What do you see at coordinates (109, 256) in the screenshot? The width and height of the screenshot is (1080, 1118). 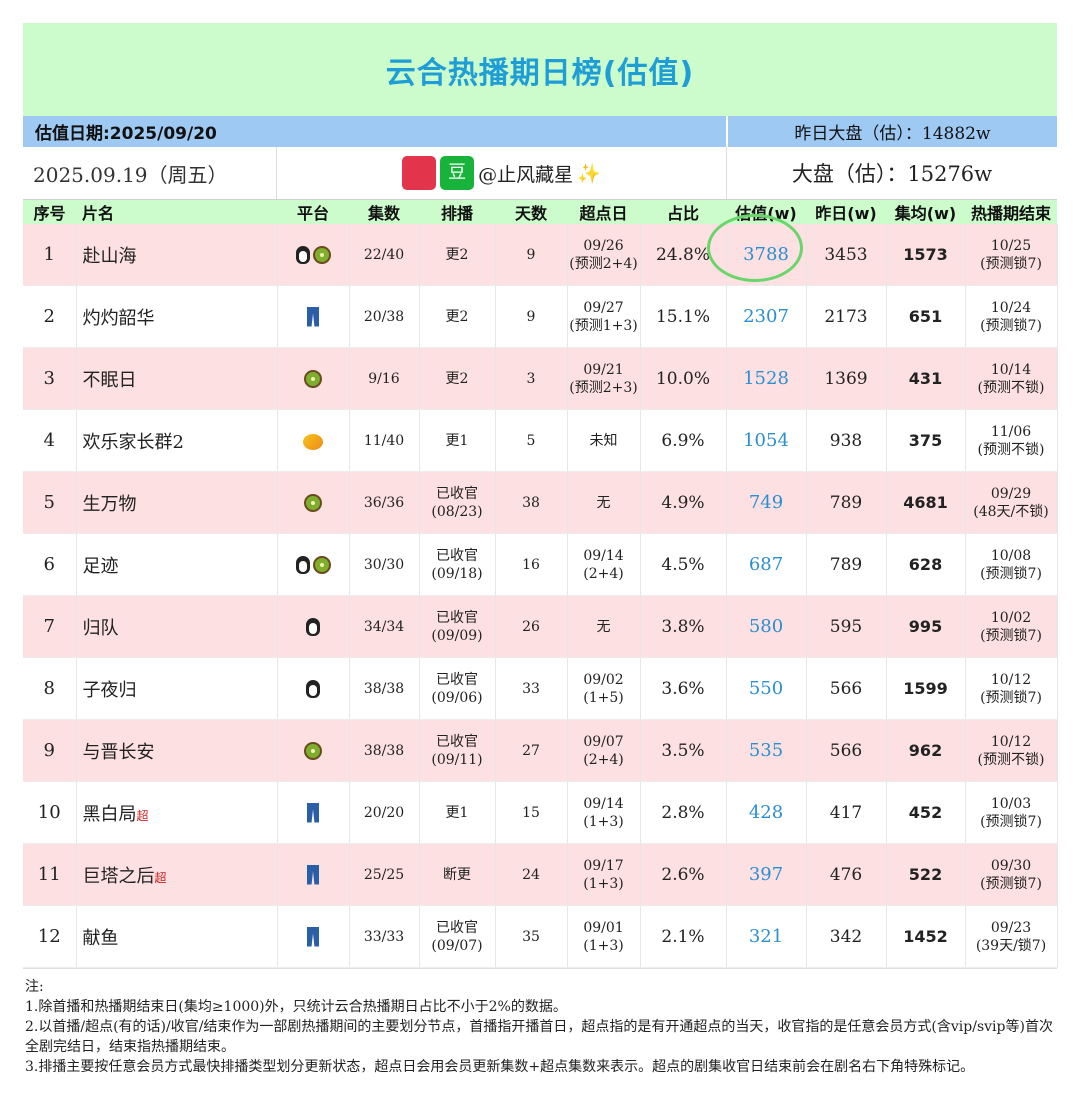 I see `show-title: 赴山海` at bounding box center [109, 256].